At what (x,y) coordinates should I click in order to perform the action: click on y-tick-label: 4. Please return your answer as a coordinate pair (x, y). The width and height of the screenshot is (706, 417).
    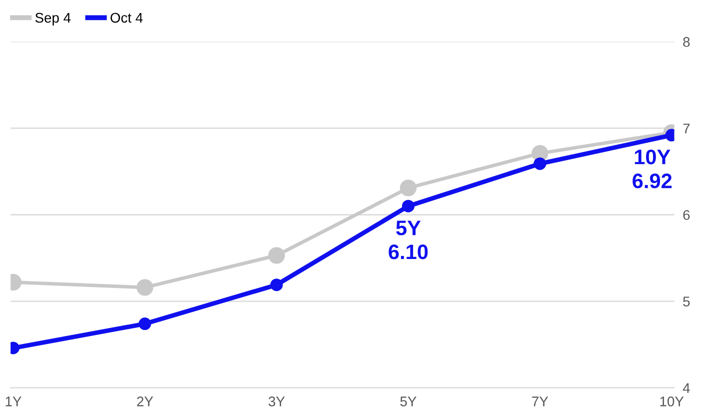
    Looking at the image, I should click on (686, 388).